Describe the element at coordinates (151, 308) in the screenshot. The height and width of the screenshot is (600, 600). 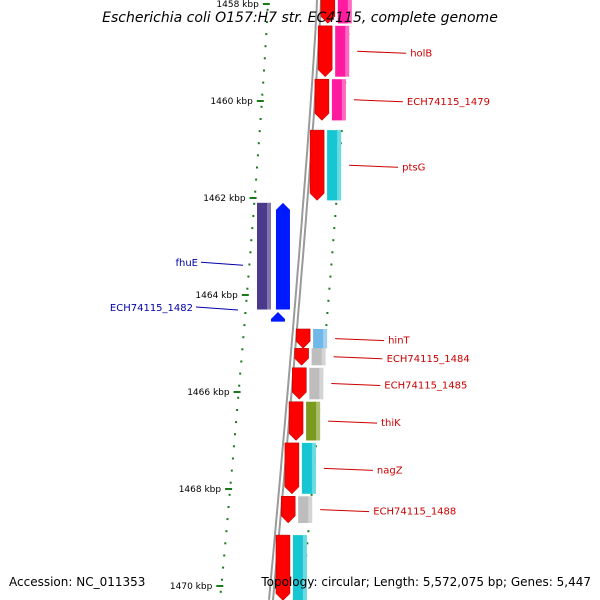
I see `gene-label: ECH74115_1482` at that location.